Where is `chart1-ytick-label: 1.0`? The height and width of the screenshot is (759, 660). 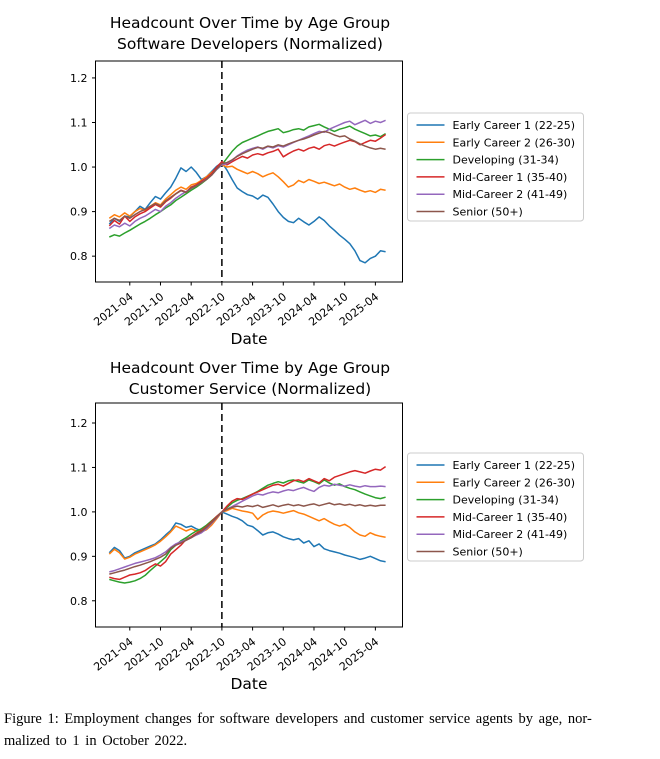
chart1-ytick-label: 1.0 is located at coordinates (79, 167).